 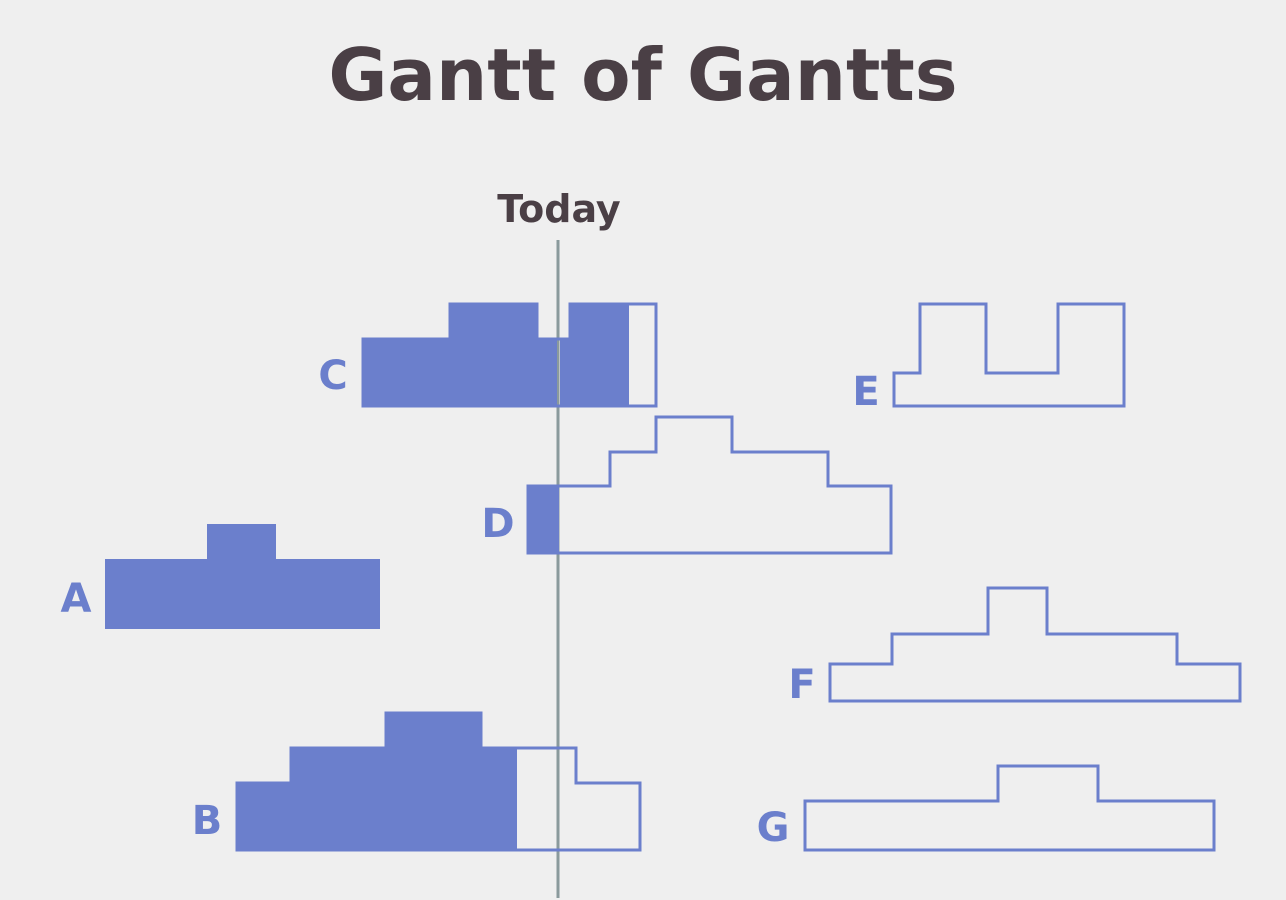 I want to click on project-b-label: B, so click(x=207, y=821).